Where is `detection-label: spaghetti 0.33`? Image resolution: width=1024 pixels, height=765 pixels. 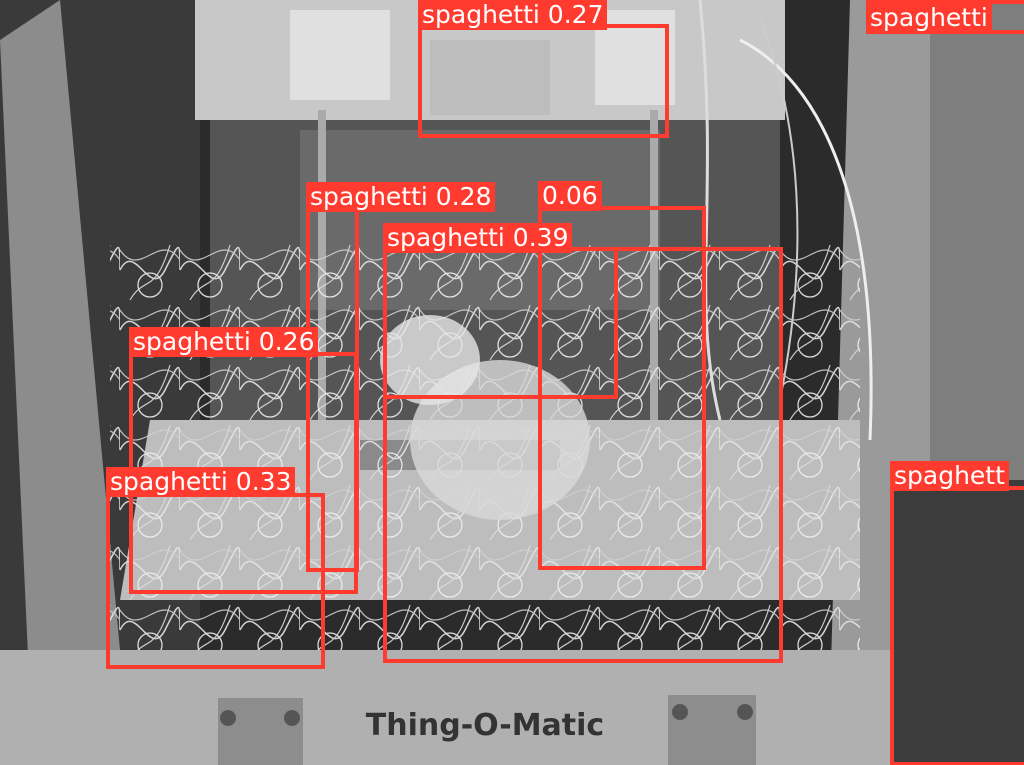 detection-label: spaghetti 0.33 is located at coordinates (201, 482).